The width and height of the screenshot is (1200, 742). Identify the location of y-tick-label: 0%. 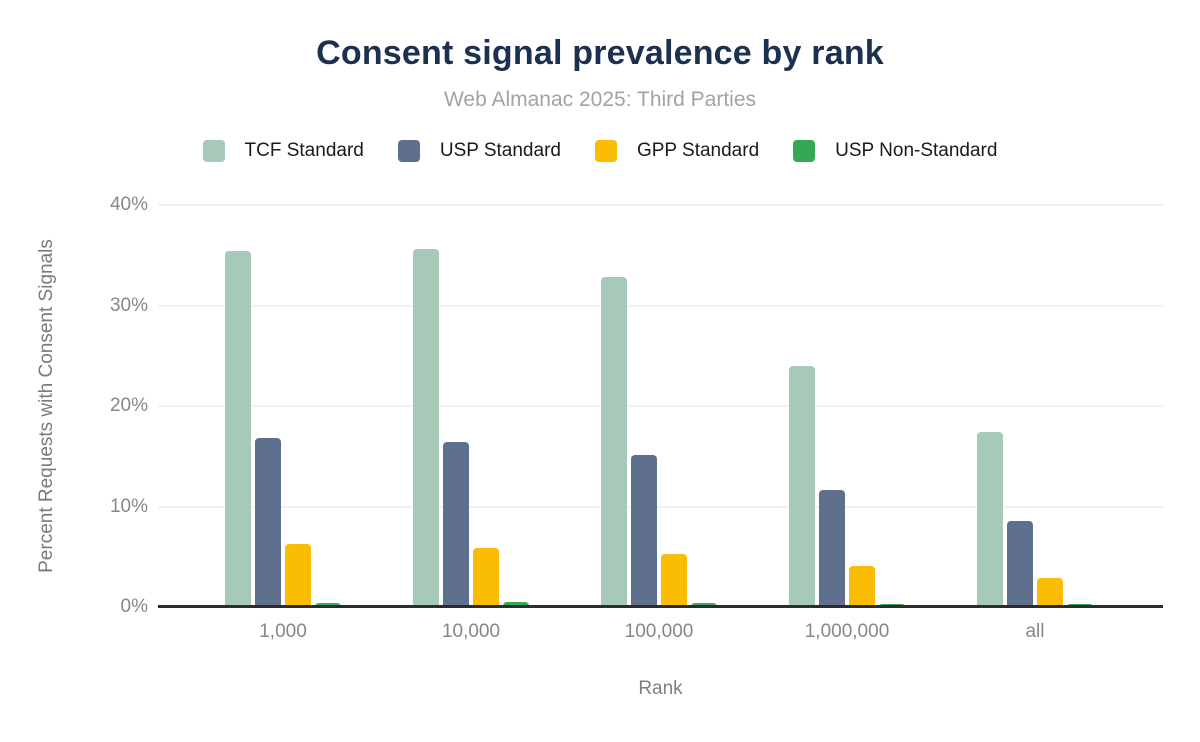
(134, 606).